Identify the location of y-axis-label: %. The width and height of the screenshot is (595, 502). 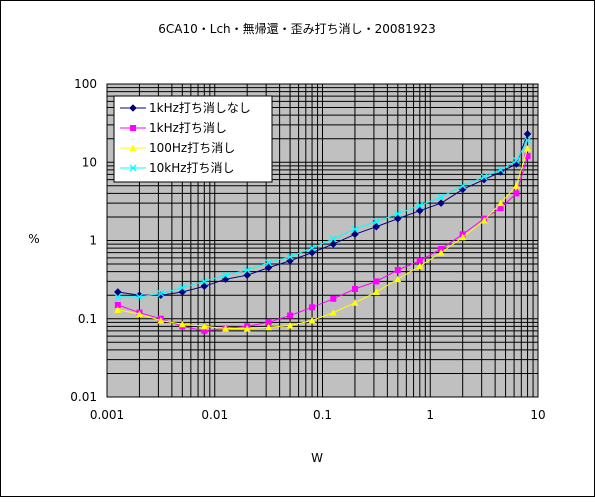
(33, 239).